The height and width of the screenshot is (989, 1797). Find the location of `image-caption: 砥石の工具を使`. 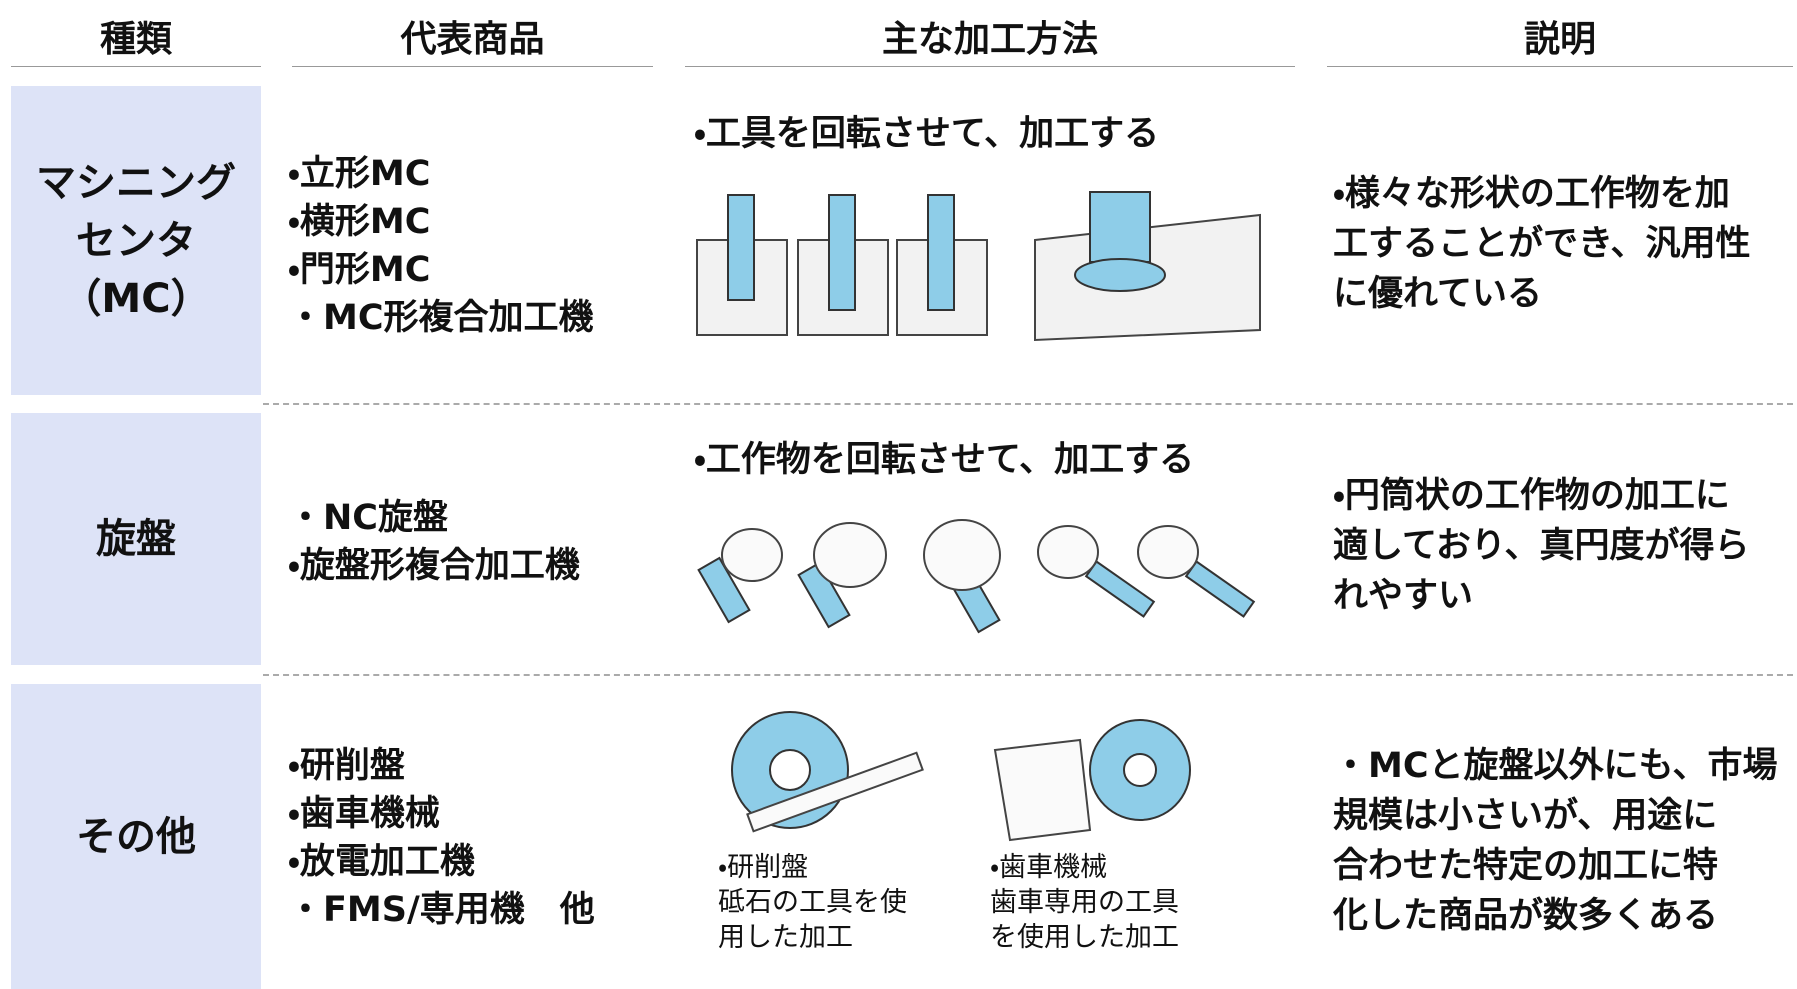

image-caption: 砥石の工具を使 is located at coordinates (812, 902).